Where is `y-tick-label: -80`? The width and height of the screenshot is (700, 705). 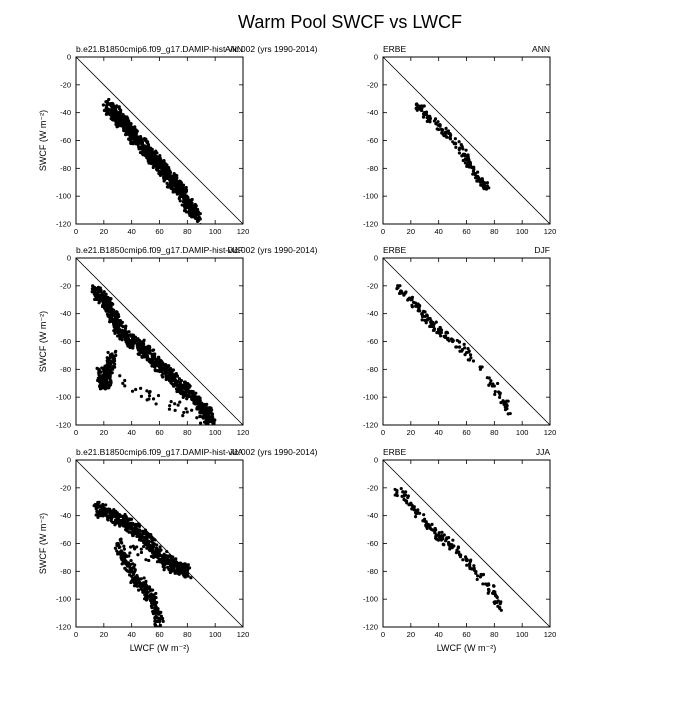
y-tick-label: -80 is located at coordinates (65, 168).